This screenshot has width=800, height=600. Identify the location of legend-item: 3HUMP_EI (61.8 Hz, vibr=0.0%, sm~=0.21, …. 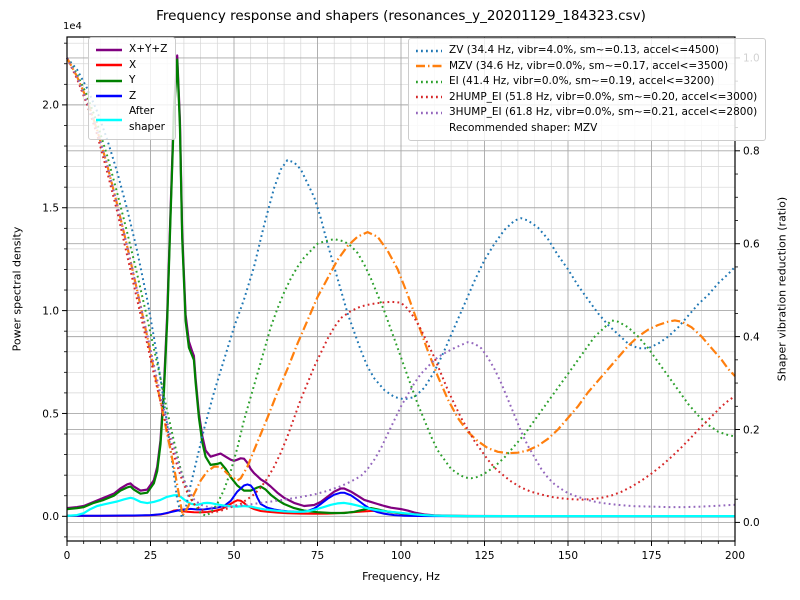
(586, 113).